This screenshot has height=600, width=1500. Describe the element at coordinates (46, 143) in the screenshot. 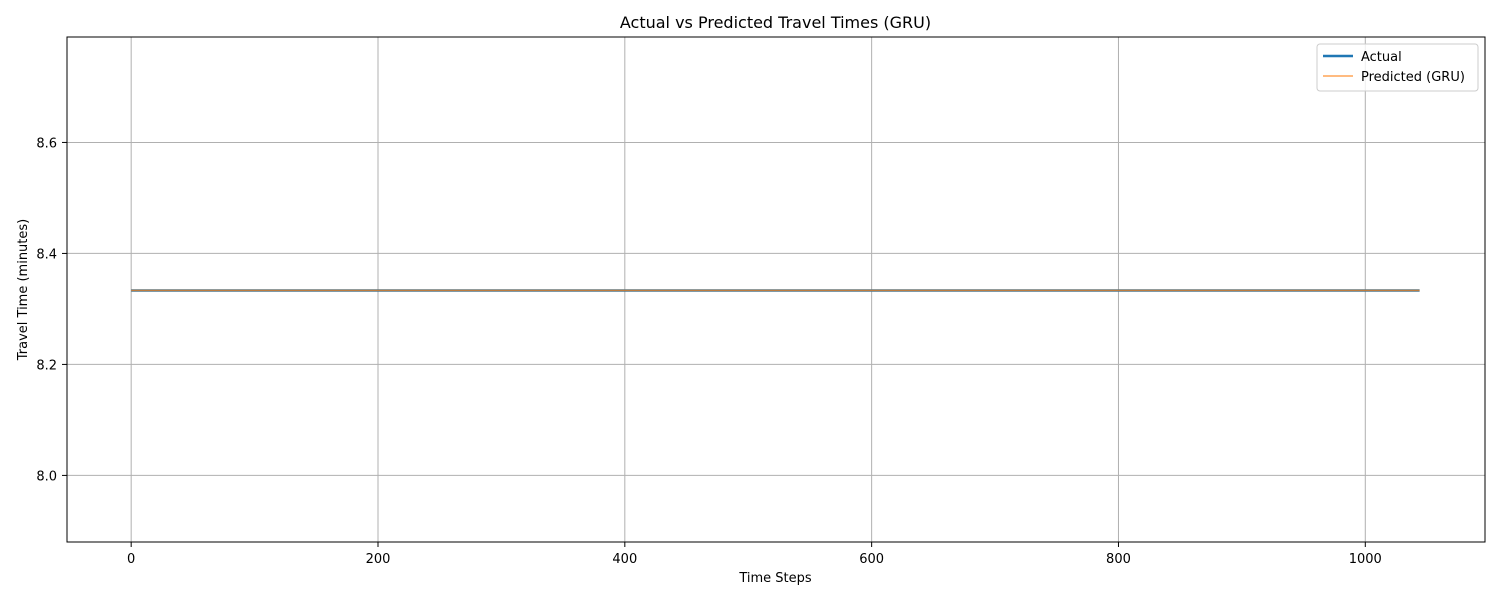

I see `y-tick-label: 8.6` at that location.